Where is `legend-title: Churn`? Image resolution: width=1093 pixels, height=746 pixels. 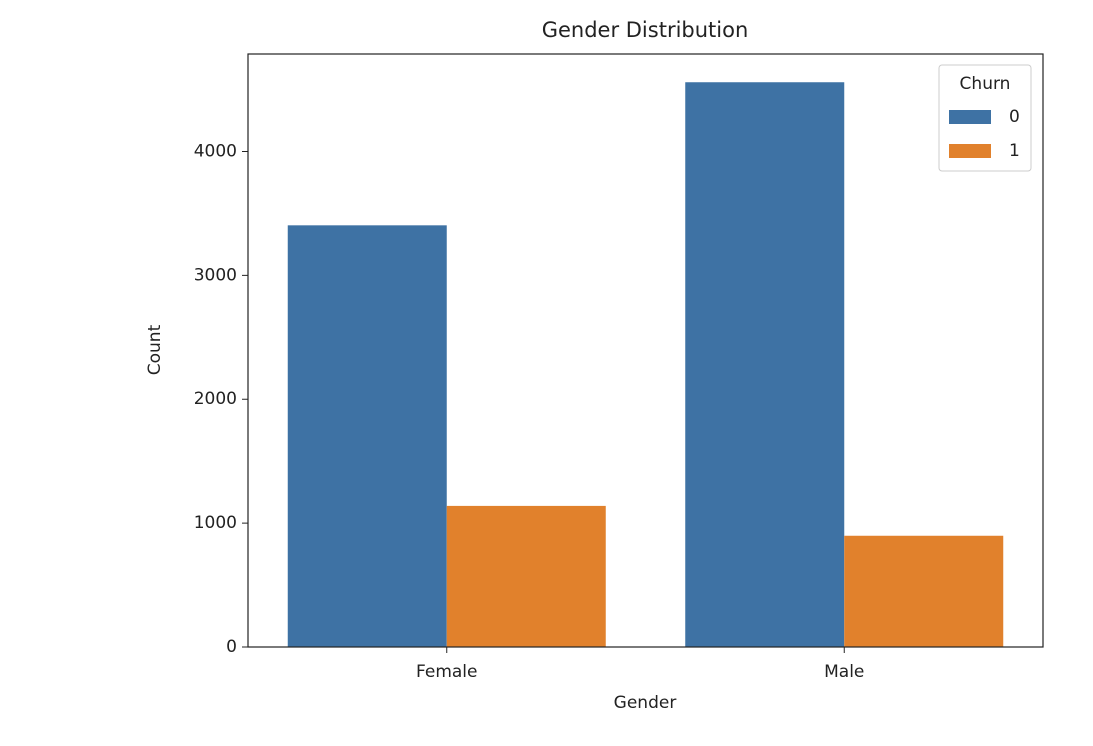
legend-title: Churn is located at coordinates (985, 84).